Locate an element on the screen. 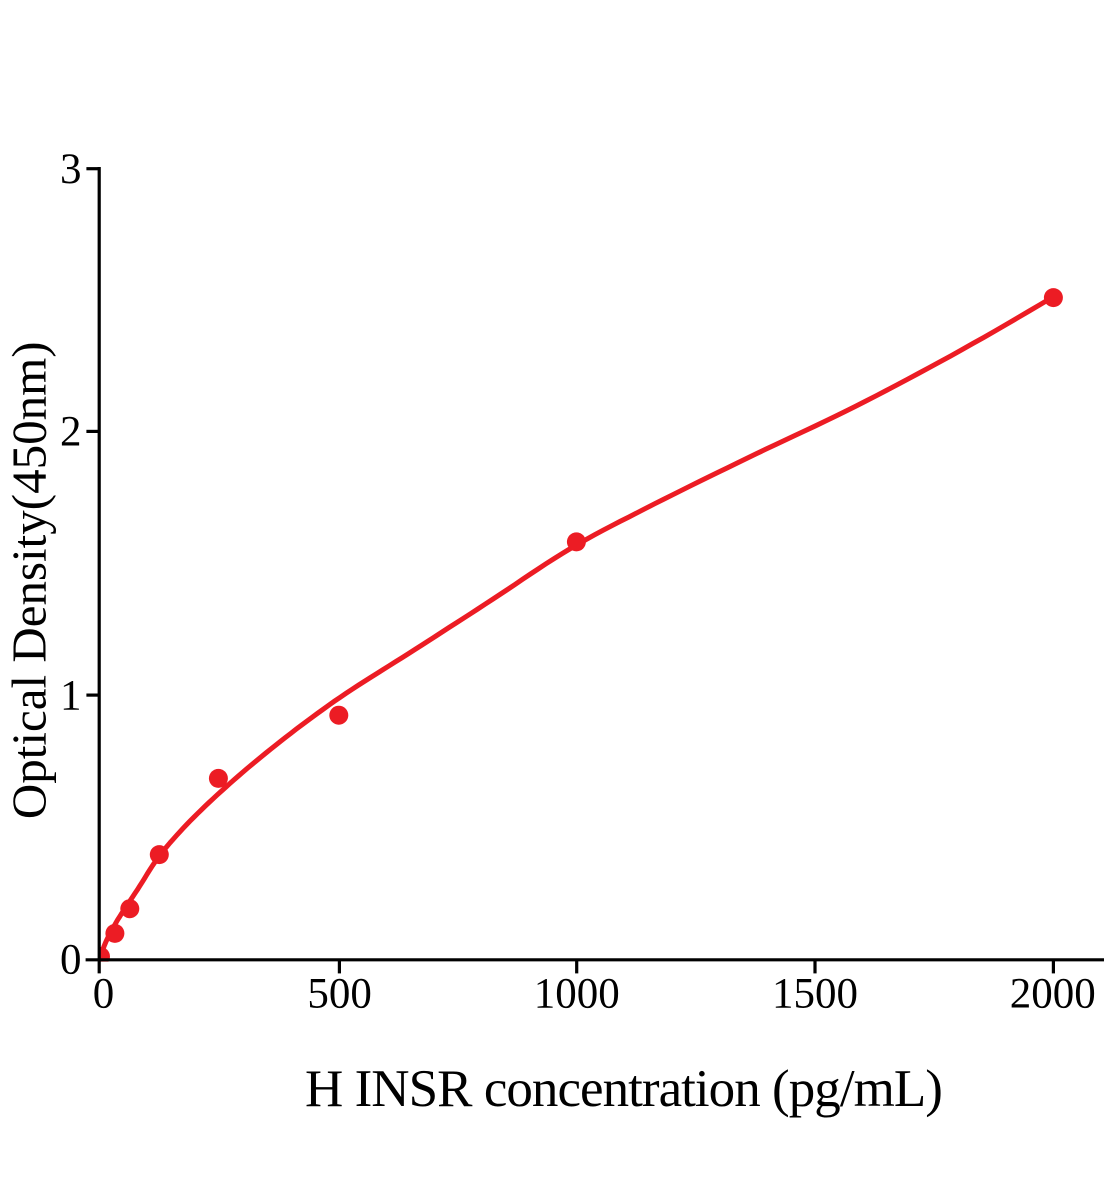  svg-text: 2000 is located at coordinates (1053, 994).